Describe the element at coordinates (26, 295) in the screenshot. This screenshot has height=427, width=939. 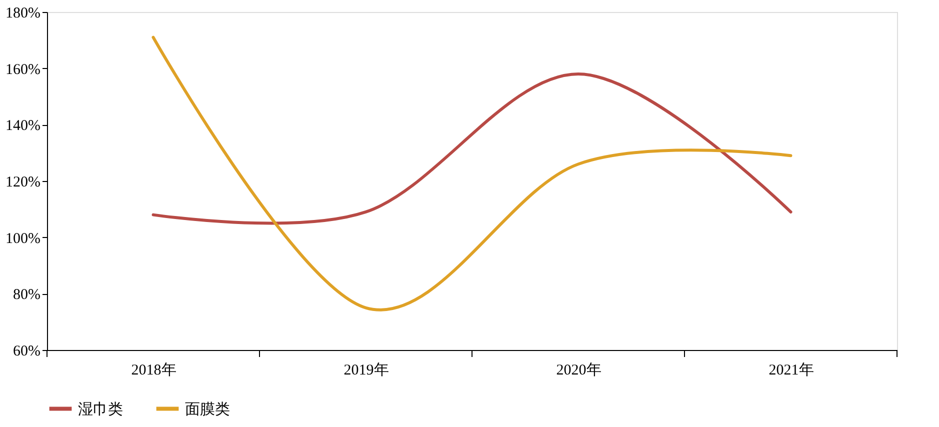
I see `y-tick-label: 80%` at that location.